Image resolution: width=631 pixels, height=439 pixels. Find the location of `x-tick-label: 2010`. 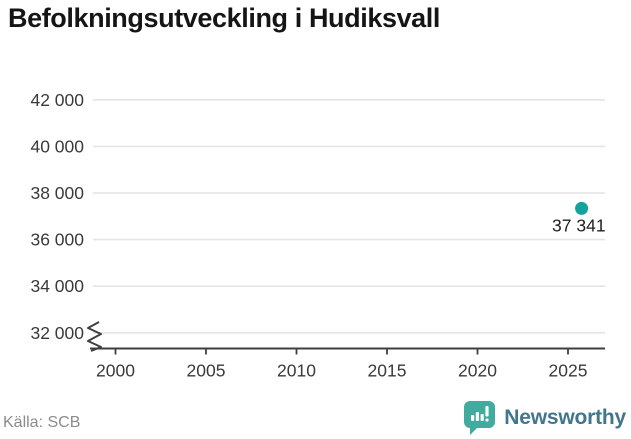

x-tick-label: 2010 is located at coordinates (296, 371).